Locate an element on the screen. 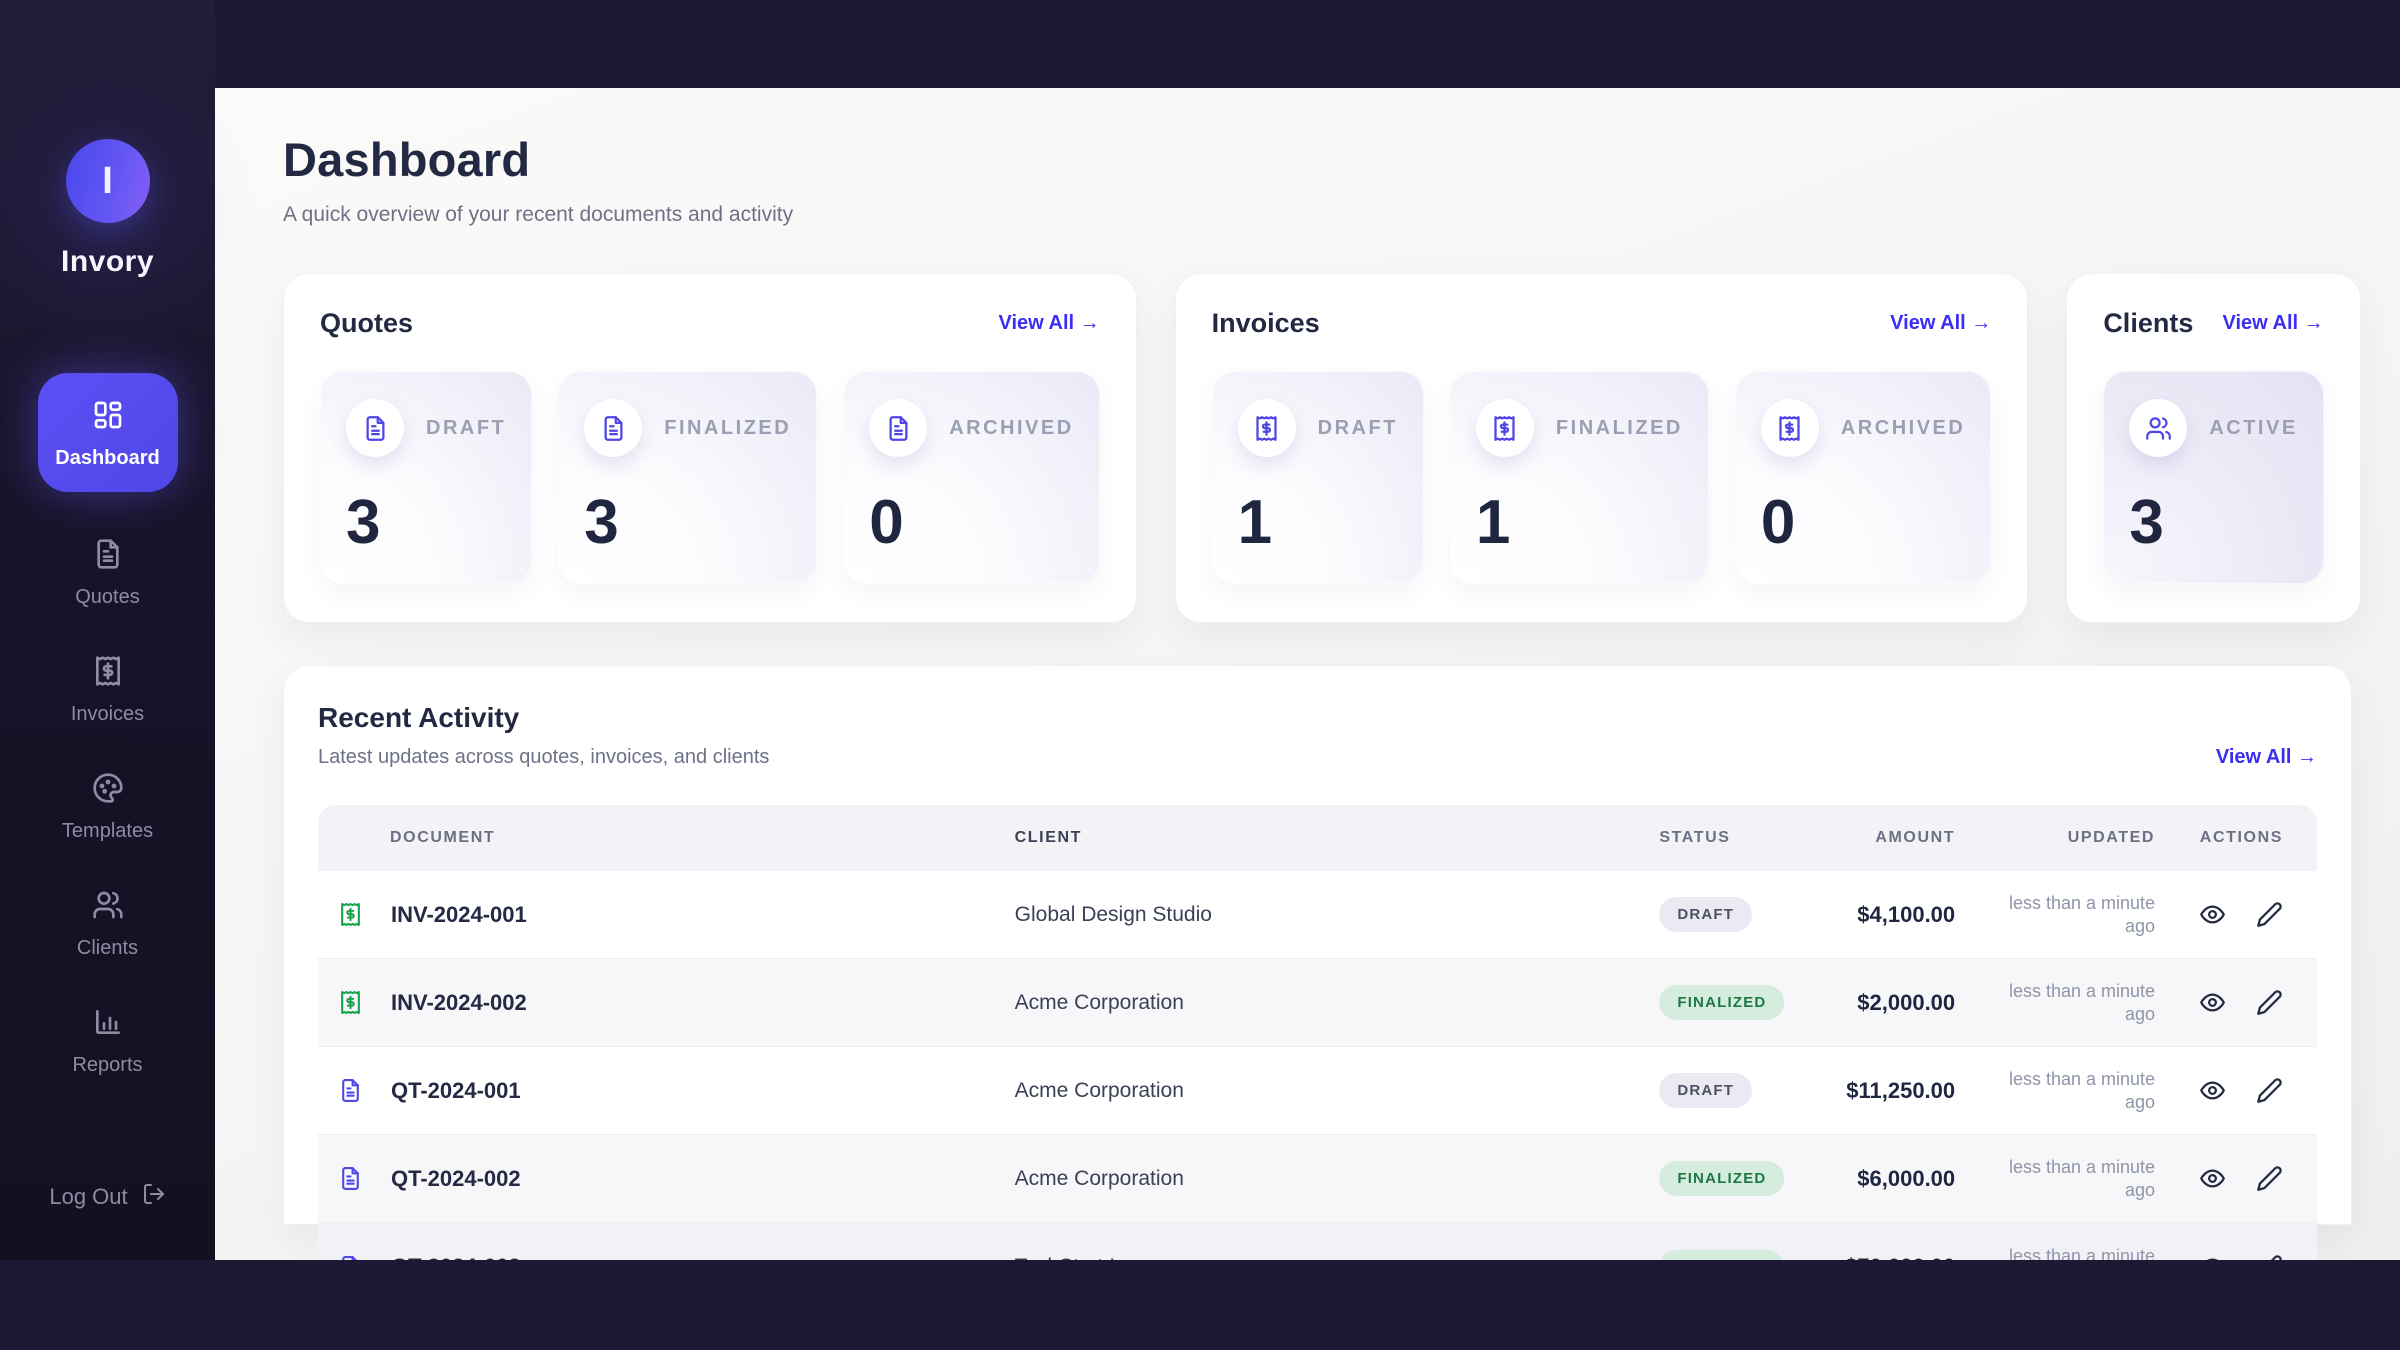 The width and height of the screenshot is (2400, 1350). logo-letter: I is located at coordinates (107, 180).